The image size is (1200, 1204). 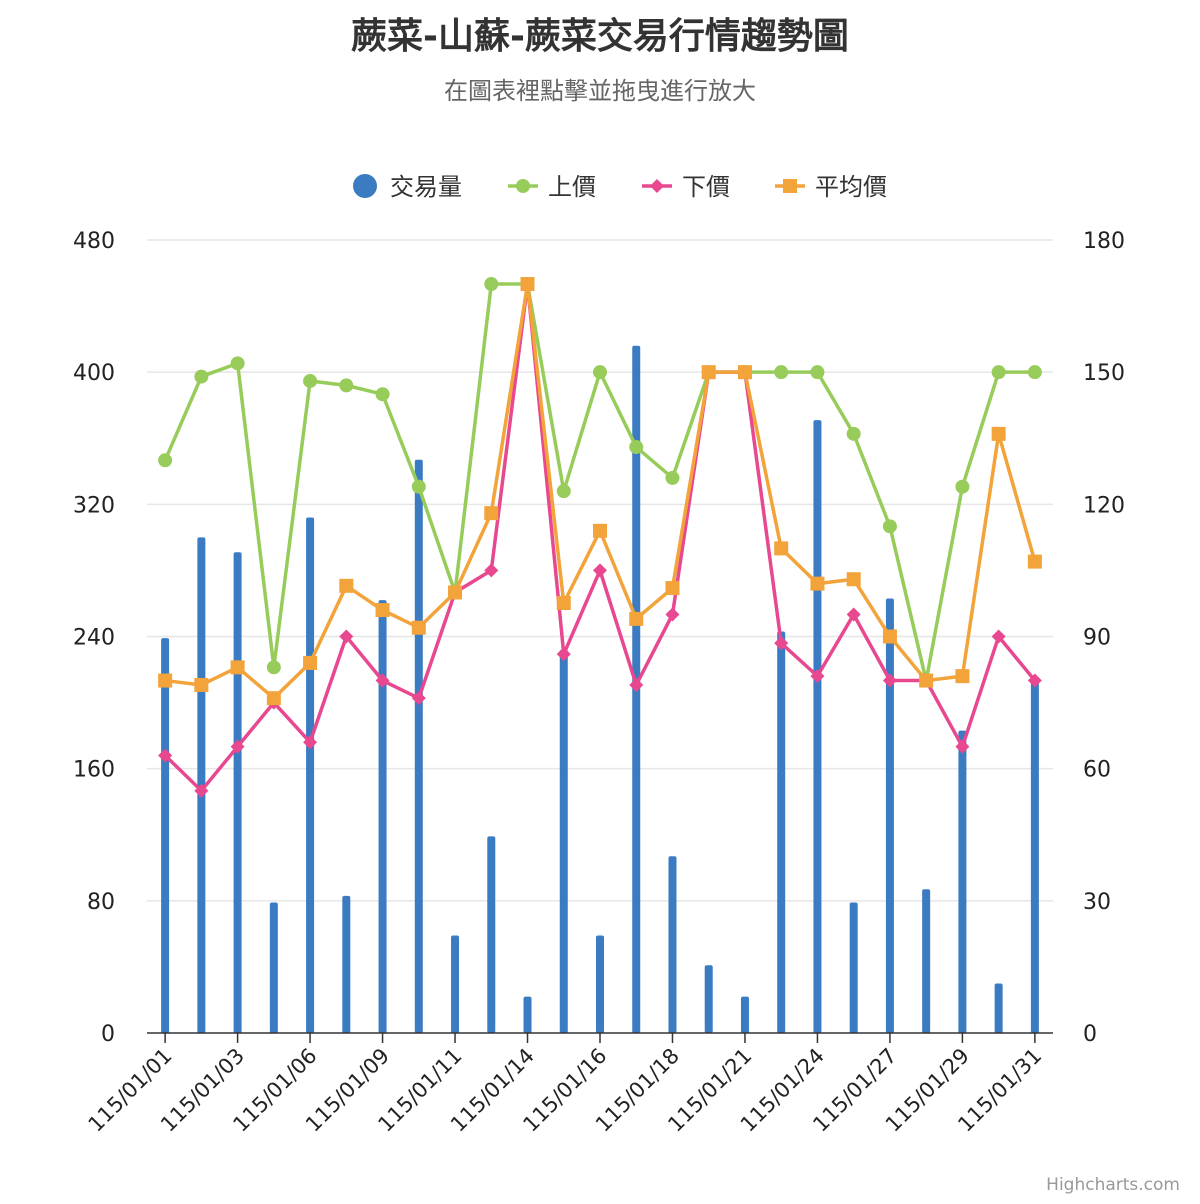 What do you see at coordinates (365, 186) in the screenshot?
I see `legend-symbol` at bounding box center [365, 186].